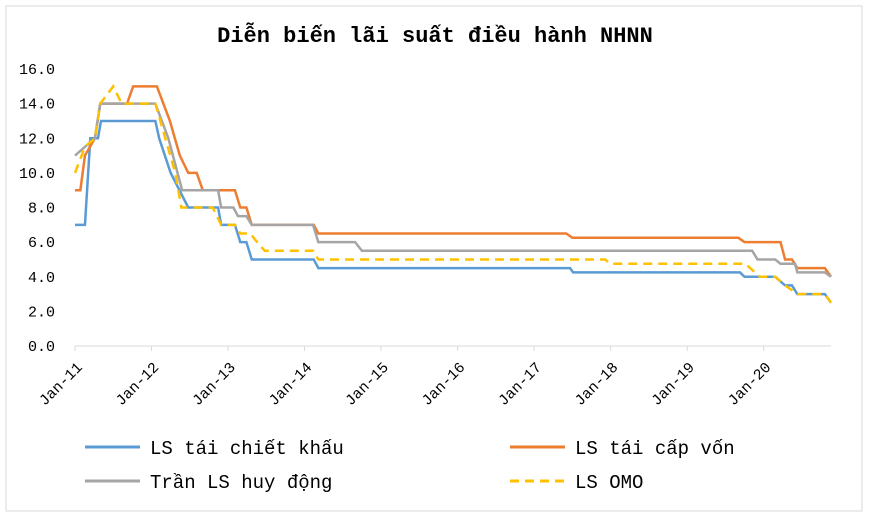  What do you see at coordinates (241, 483) in the screenshot?
I see `legend-label: Trần LS huy động` at bounding box center [241, 483].